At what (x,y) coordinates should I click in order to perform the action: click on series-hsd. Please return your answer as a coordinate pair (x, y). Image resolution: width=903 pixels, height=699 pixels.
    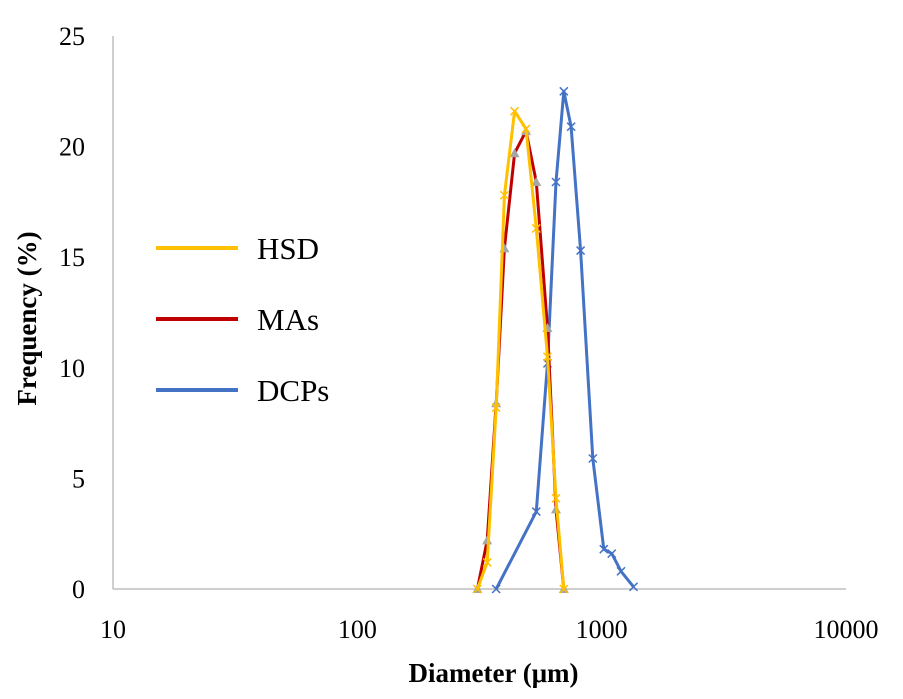
    Looking at the image, I should click on (520, 350).